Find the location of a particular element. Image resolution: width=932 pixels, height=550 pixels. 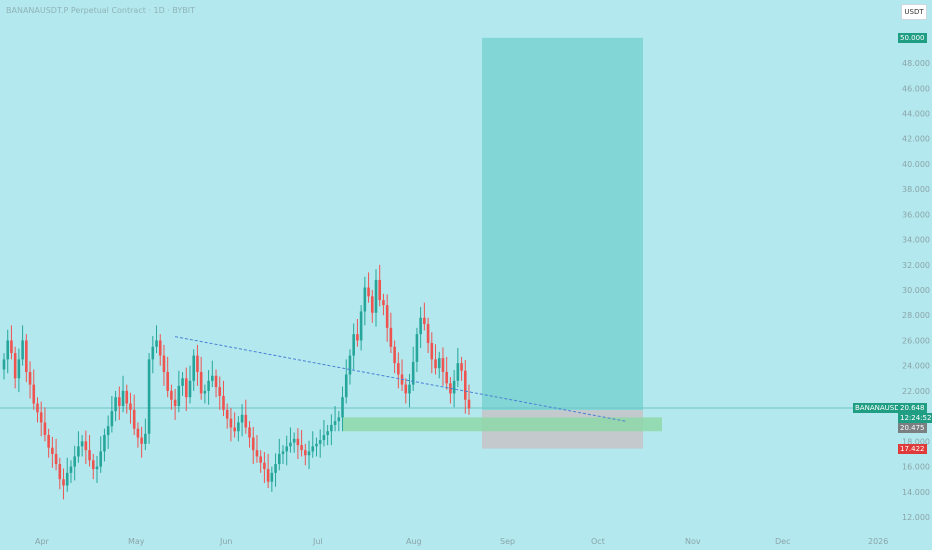

target-zone is located at coordinates (562, 224).